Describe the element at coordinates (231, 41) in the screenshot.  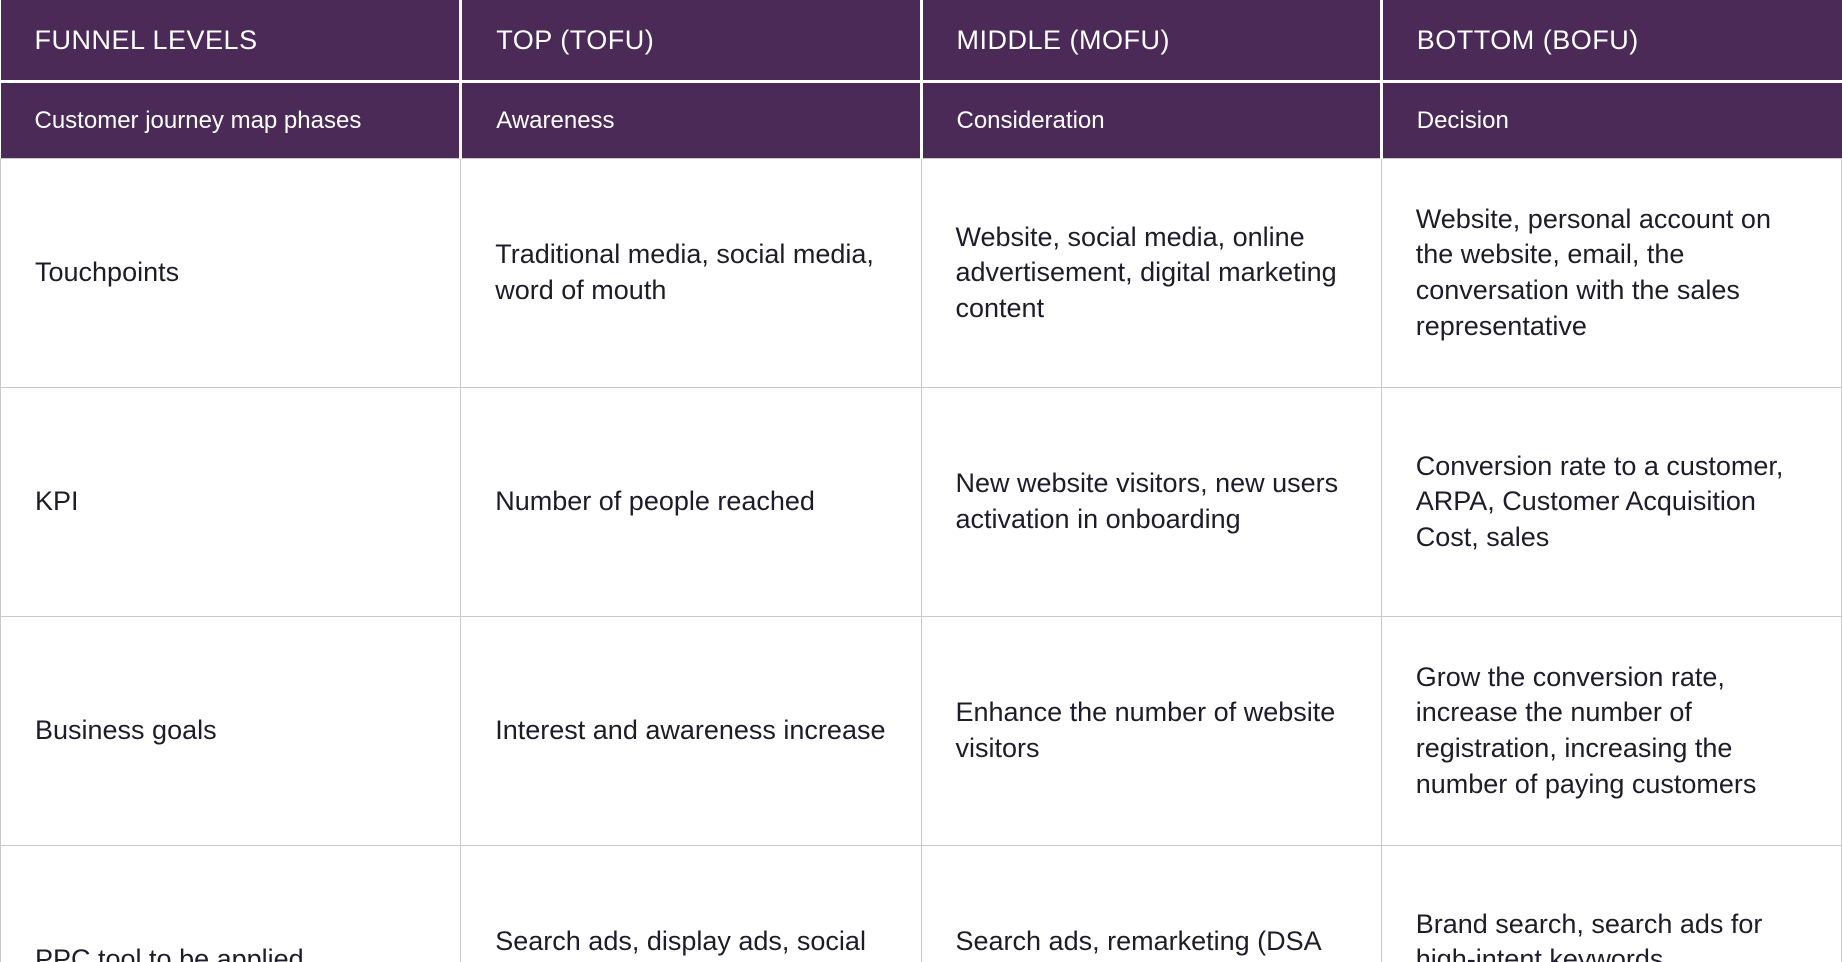
I see `header-funnel-levels: FUNNEL LEVELS` at that location.